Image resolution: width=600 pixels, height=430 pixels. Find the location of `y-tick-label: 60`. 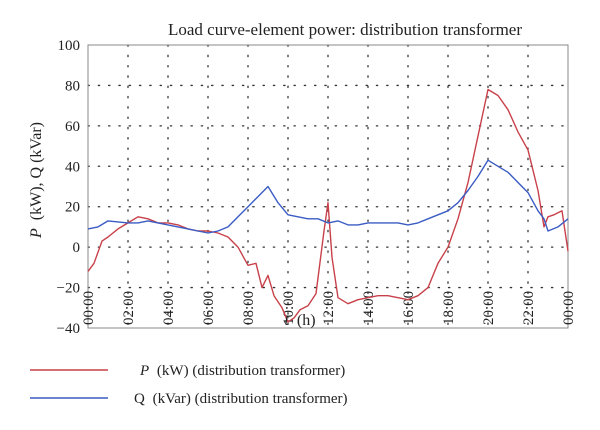

y-tick-label: 60 is located at coordinates (72, 127).